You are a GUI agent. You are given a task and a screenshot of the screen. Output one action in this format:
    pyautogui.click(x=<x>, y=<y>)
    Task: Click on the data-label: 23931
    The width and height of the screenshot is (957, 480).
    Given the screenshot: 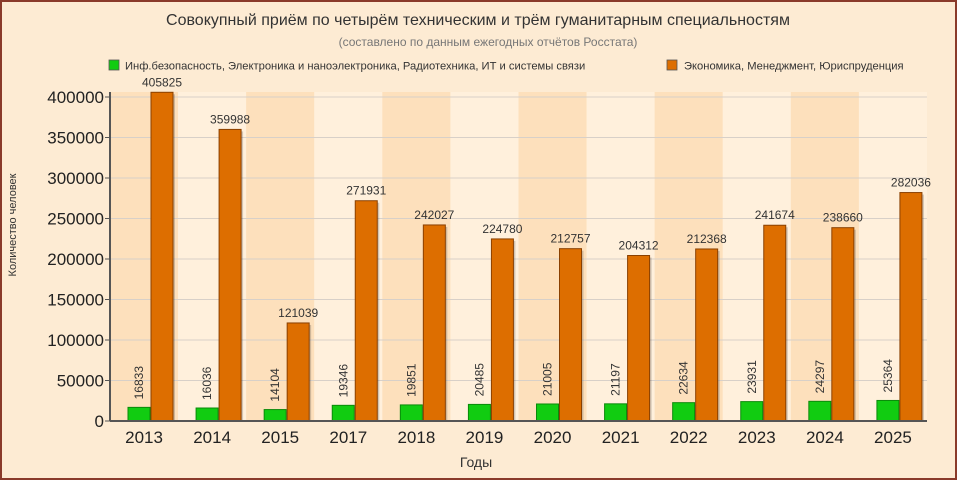 What is the action you would take?
    pyautogui.click(x=752, y=377)
    